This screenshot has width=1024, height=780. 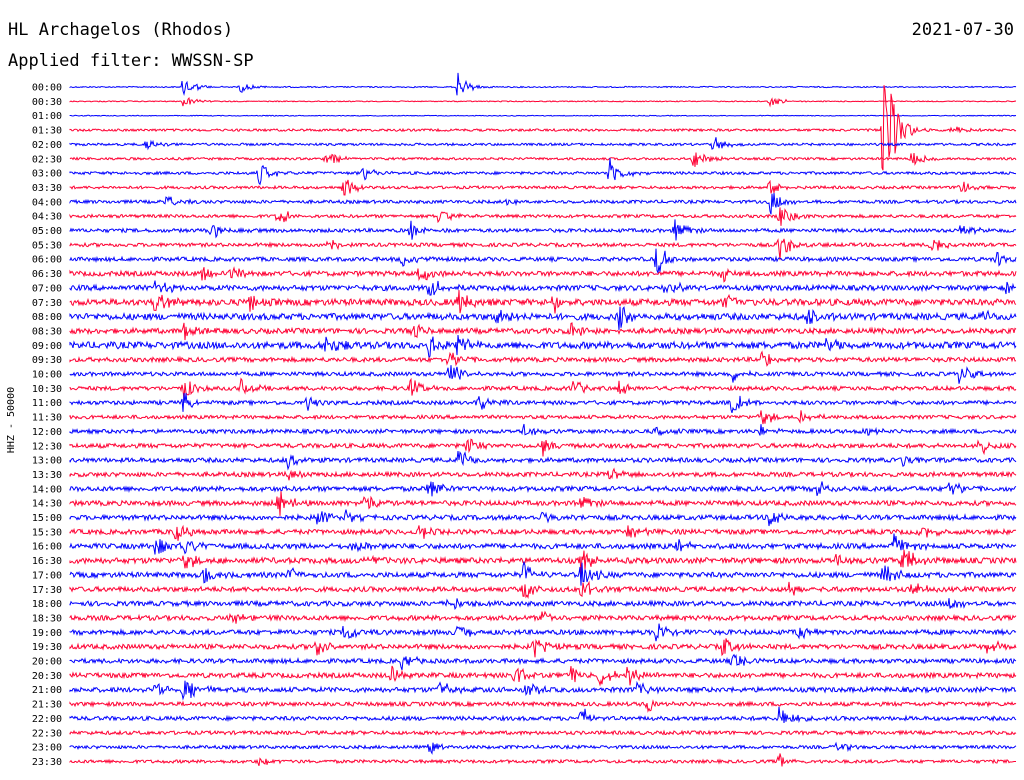 I want to click on hour-label: 23:30, so click(x=47, y=762).